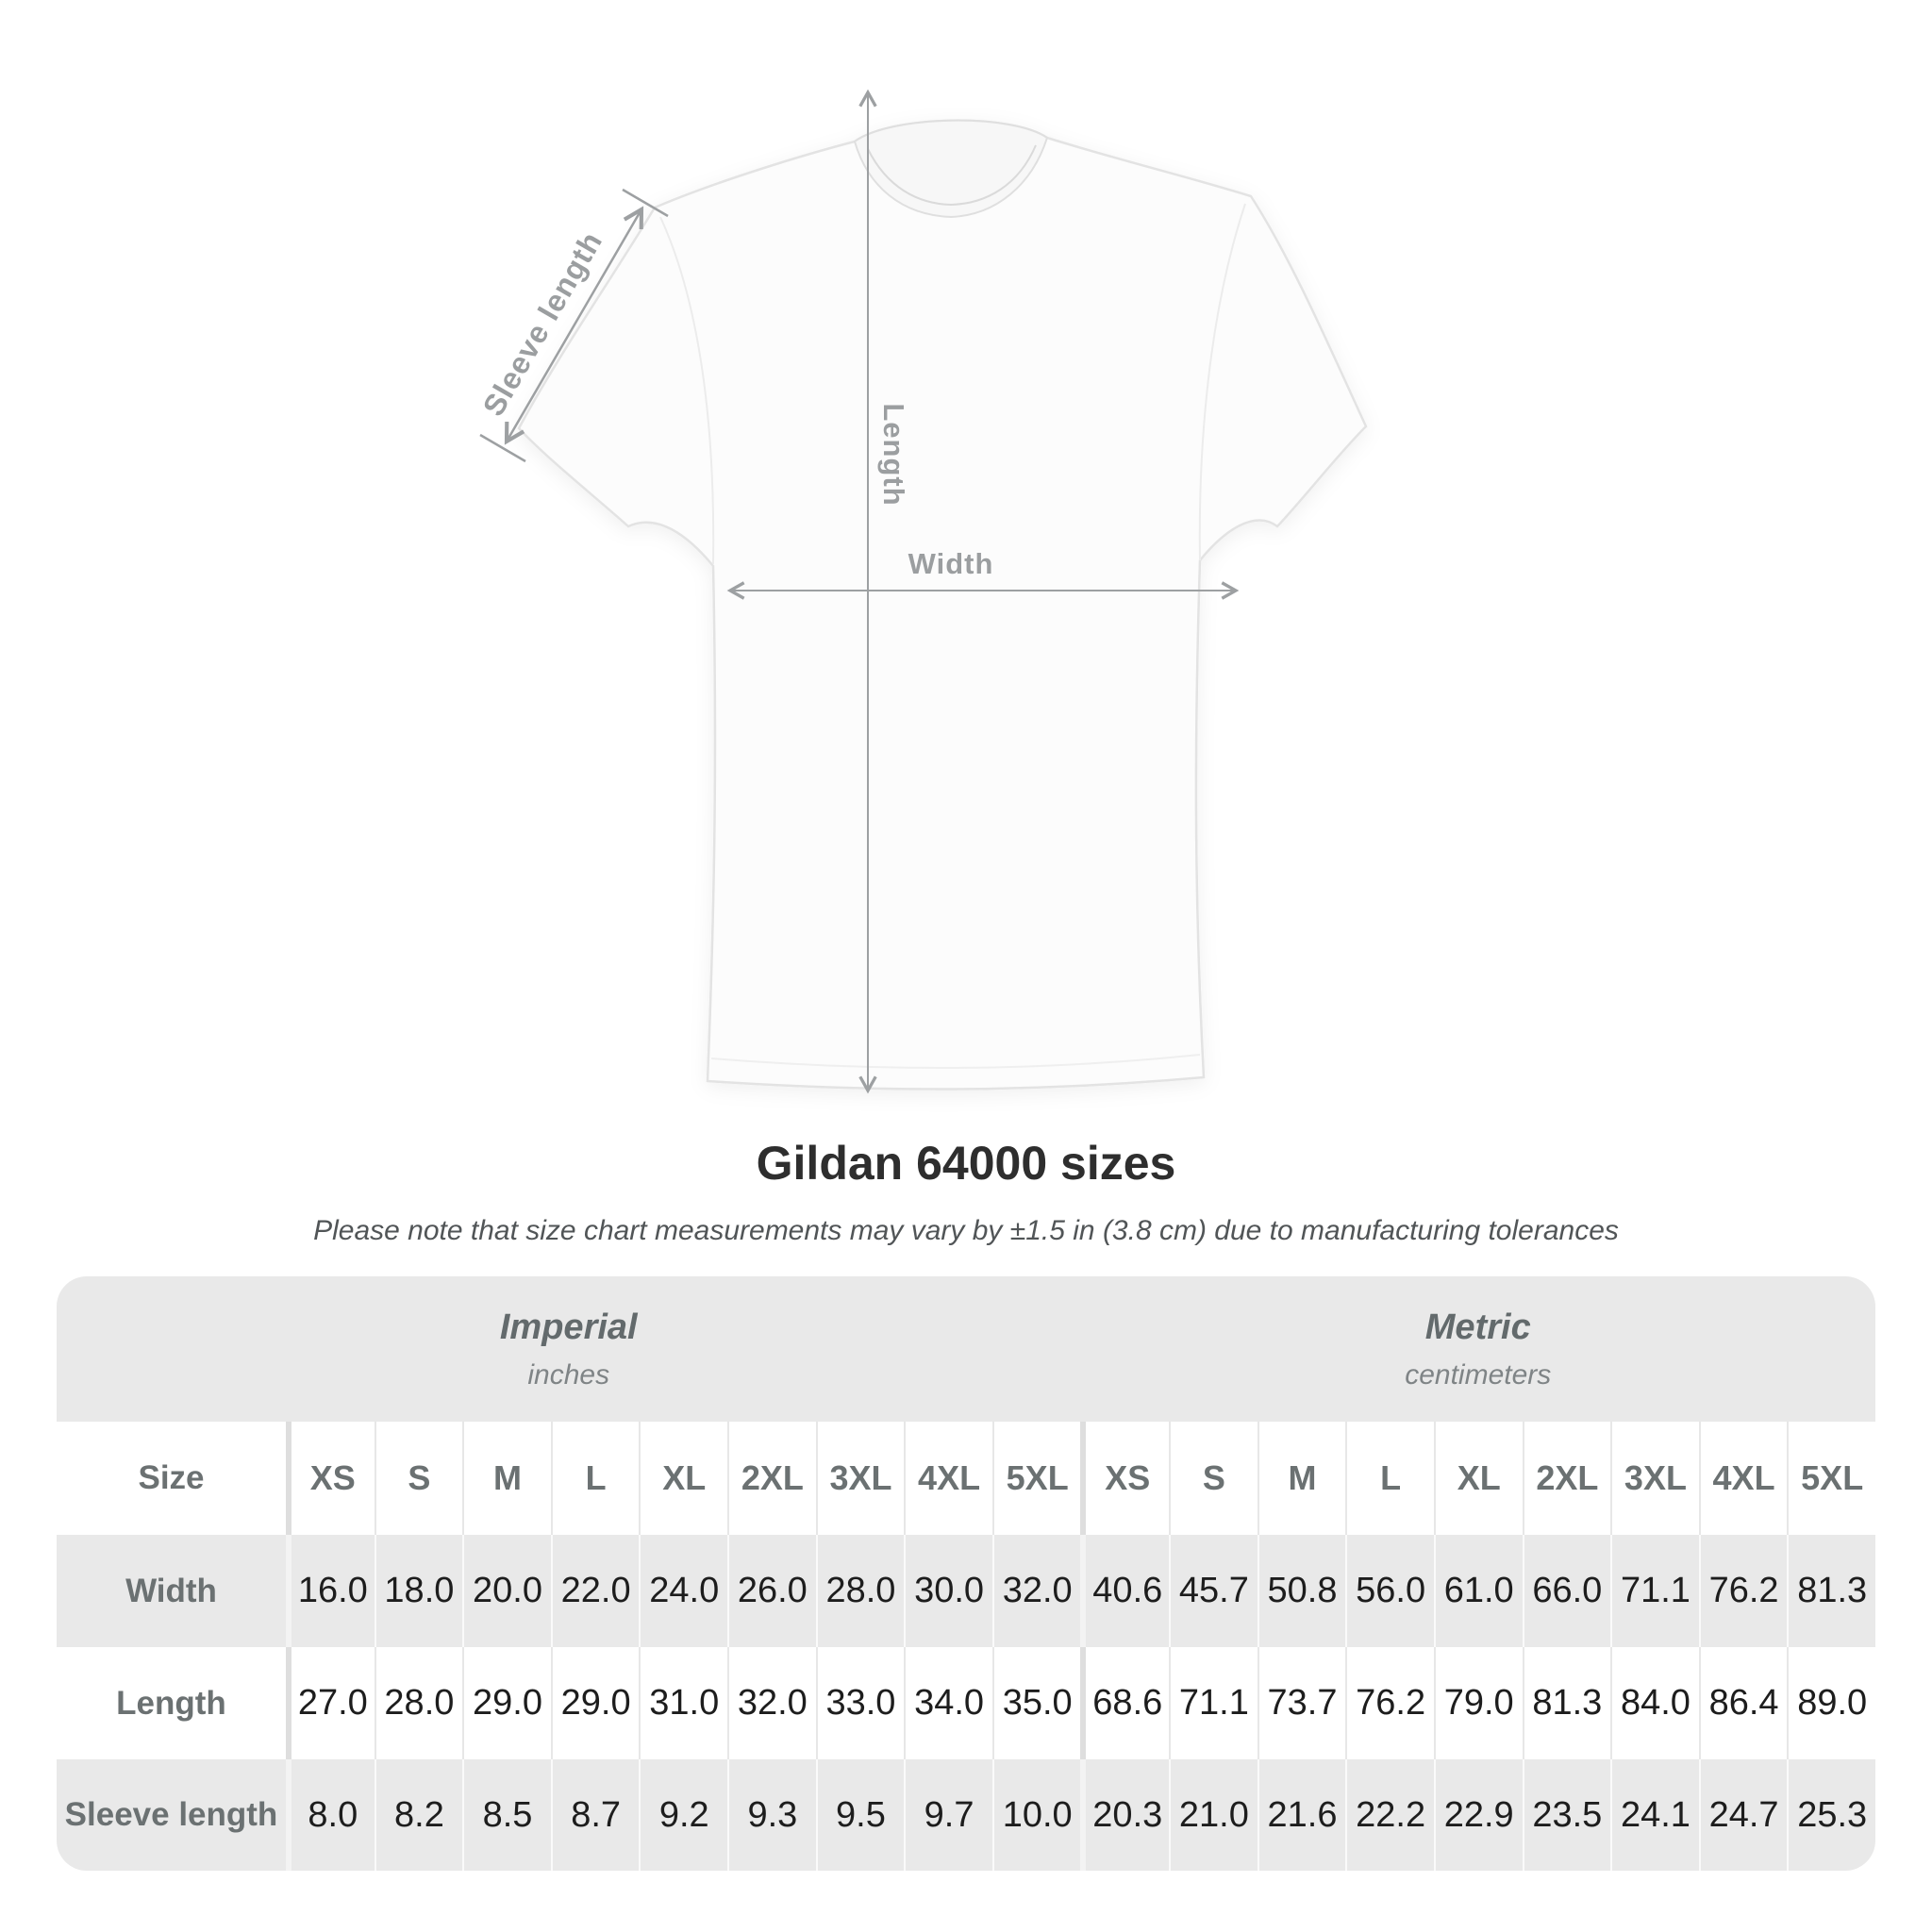  Describe the element at coordinates (1478, 1375) in the screenshot. I see `metric-unit: centimeters` at that location.